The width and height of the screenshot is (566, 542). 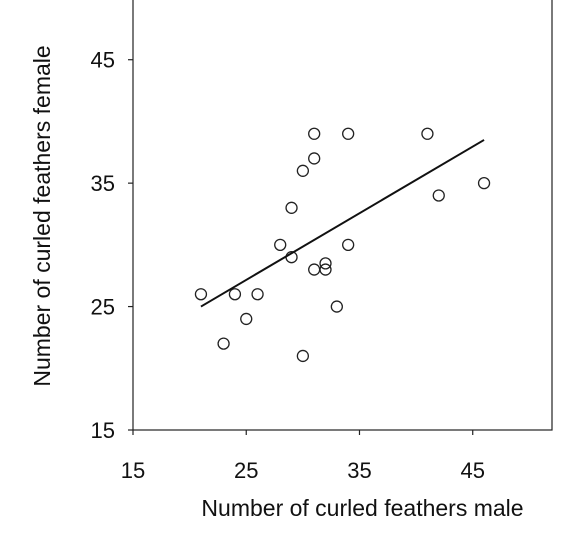 What do you see at coordinates (133, 470) in the screenshot?
I see `x-tick-label-15: 15` at bounding box center [133, 470].